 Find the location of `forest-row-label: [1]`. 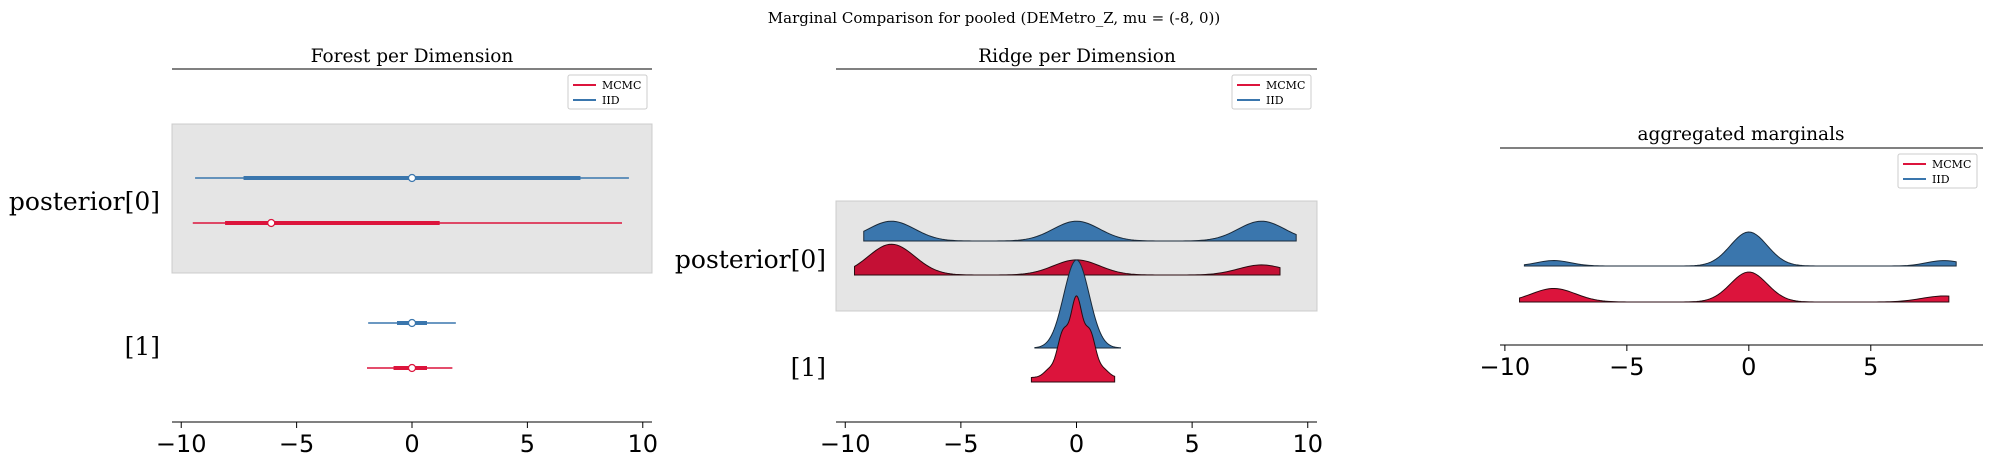

forest-row-label: [1] is located at coordinates (142, 346).